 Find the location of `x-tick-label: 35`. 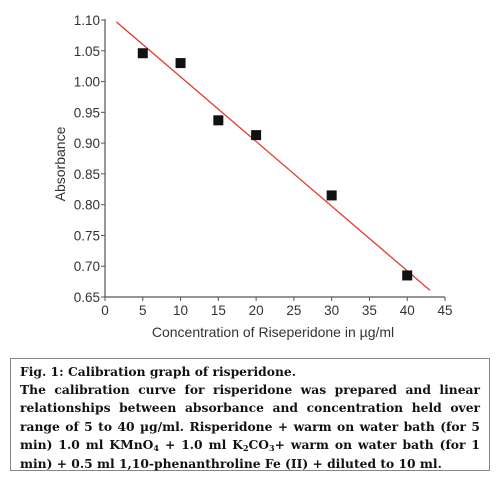

x-tick-label: 35 is located at coordinates (369, 310).